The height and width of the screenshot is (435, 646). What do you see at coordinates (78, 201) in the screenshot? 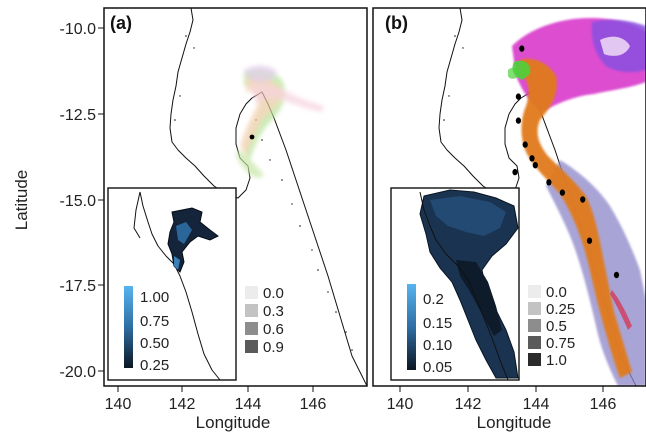
I see `y-tick-label: -15.0` at bounding box center [78, 201].